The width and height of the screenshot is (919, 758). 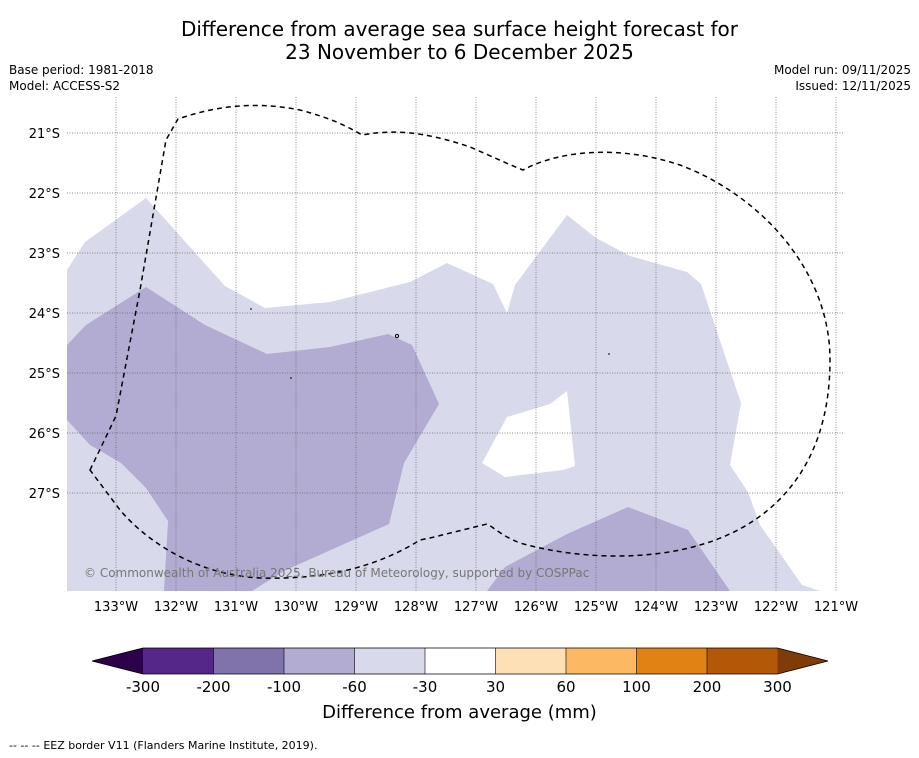 What do you see at coordinates (354, 687) in the screenshot?
I see `colorbar-tick-label: -60` at bounding box center [354, 687].